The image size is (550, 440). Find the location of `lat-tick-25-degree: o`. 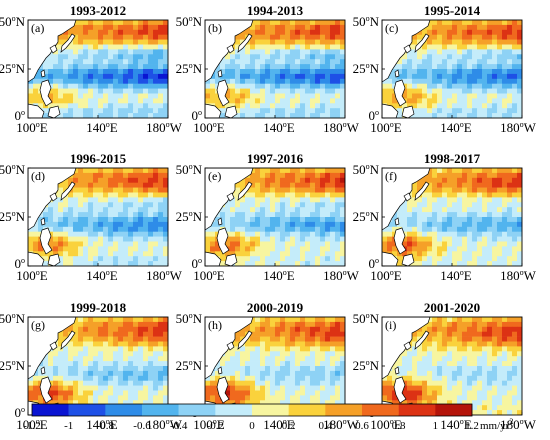

lat-tick-25-degree: o is located at coordinates (14, 213).